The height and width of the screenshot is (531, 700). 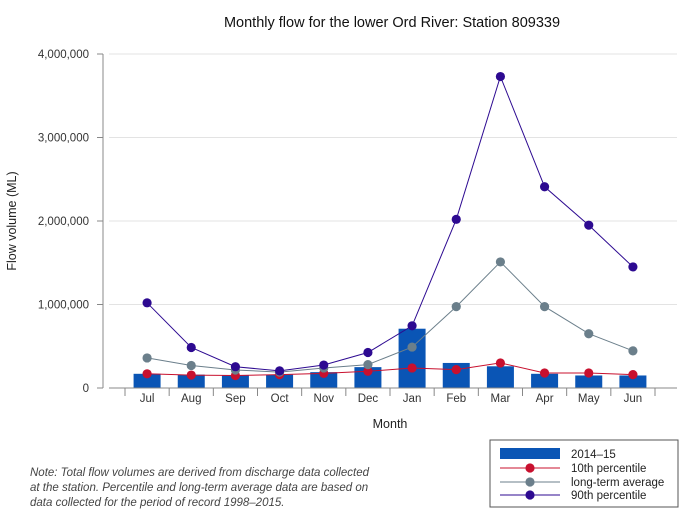 I want to click on legend-label: 10th percentile, so click(x=608, y=469).